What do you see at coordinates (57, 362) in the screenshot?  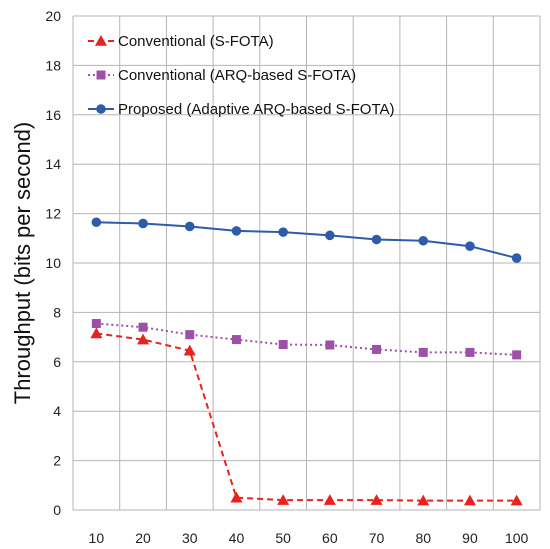 I see `y-tick-label: 6` at bounding box center [57, 362].